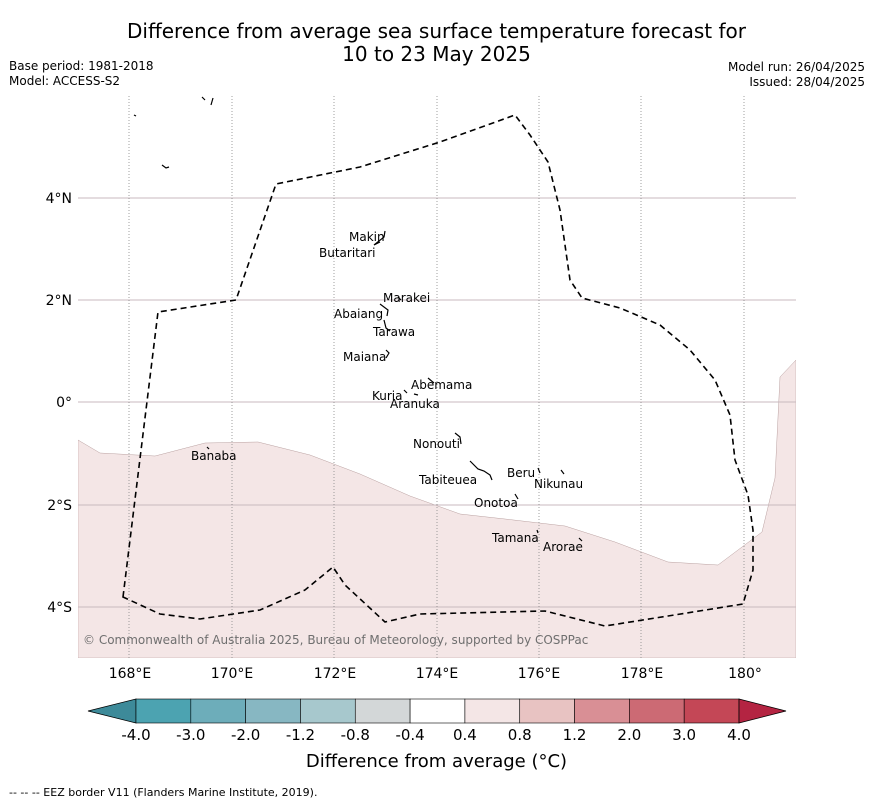 Image resolution: width=873 pixels, height=804 pixels. What do you see at coordinates (415, 404) in the screenshot?
I see `label-aranuka: Aranuka` at bounding box center [415, 404].